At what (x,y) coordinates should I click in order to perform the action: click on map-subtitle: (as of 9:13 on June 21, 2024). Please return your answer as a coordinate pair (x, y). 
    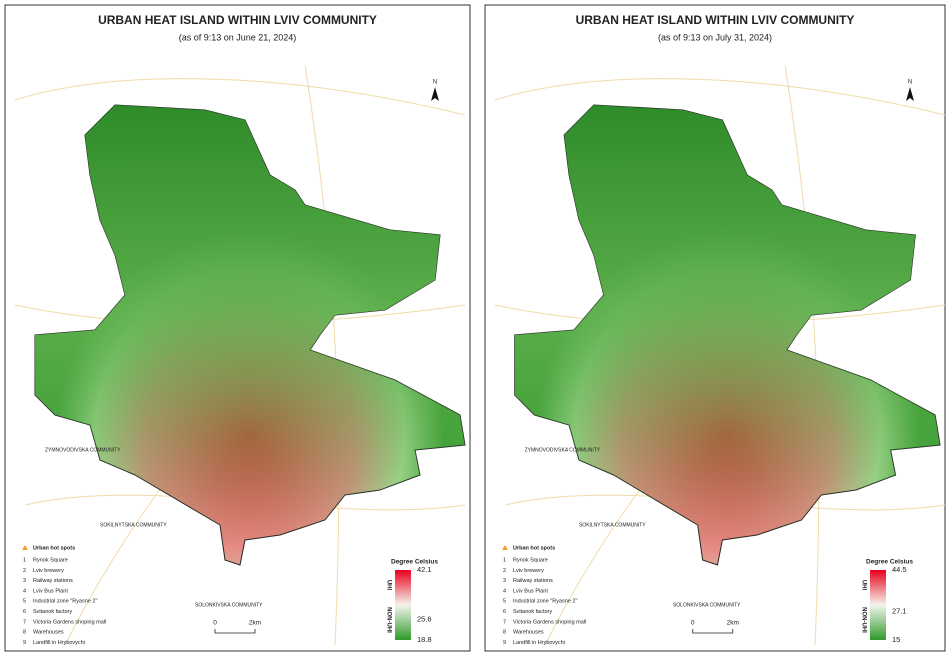
    Looking at the image, I should click on (238, 37).